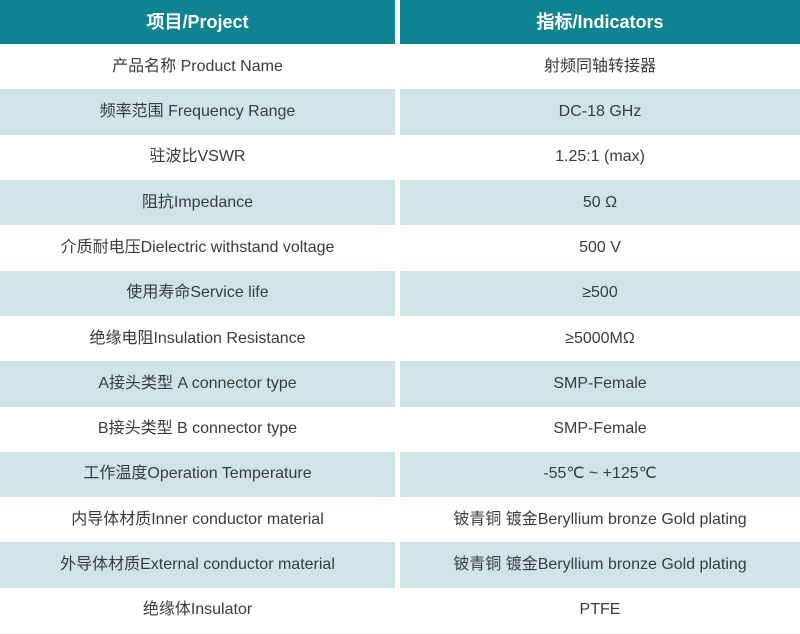  What do you see at coordinates (200, 520) in the screenshot?
I see `project-cell: 内导体材质Inner conductor material` at bounding box center [200, 520].